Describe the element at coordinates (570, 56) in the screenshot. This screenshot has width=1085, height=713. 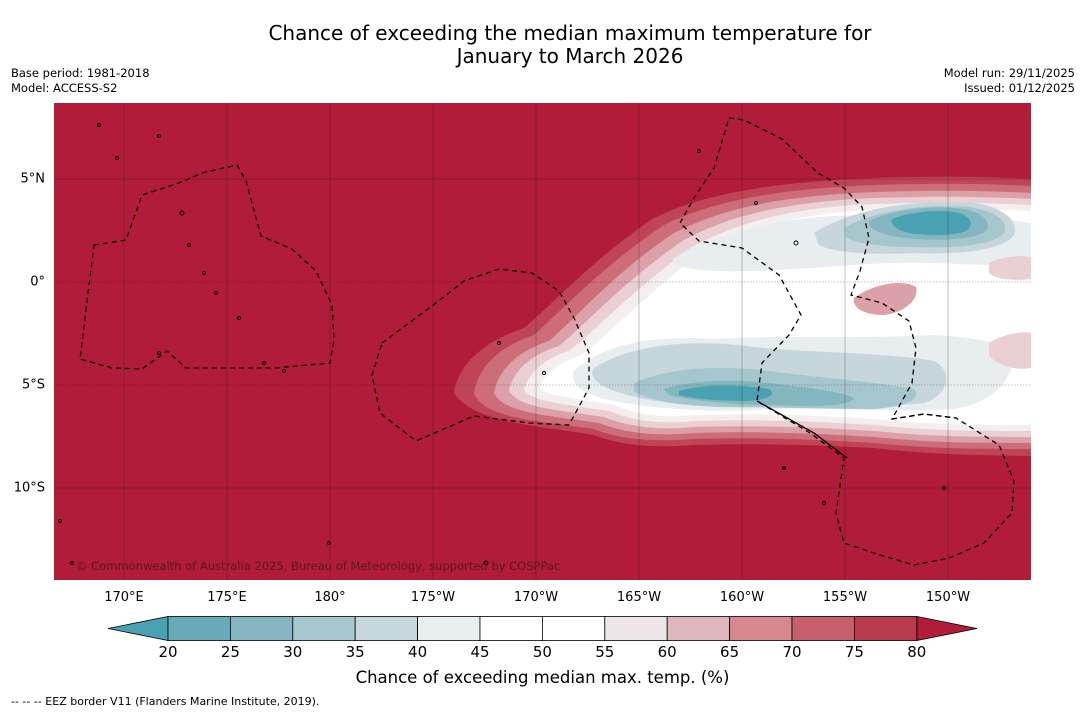
I see `map-title-line2: January to March 2026` at that location.